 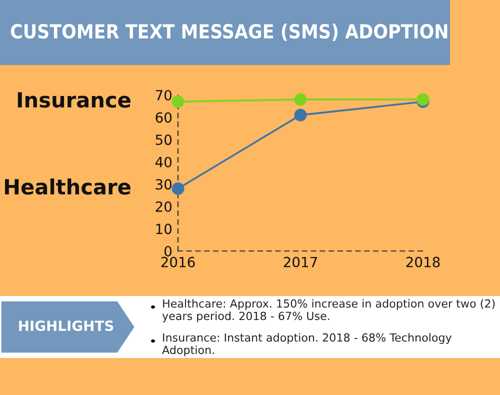 What do you see at coordinates (168, 251) in the screenshot?
I see `y-tick-label: 0` at bounding box center [168, 251].